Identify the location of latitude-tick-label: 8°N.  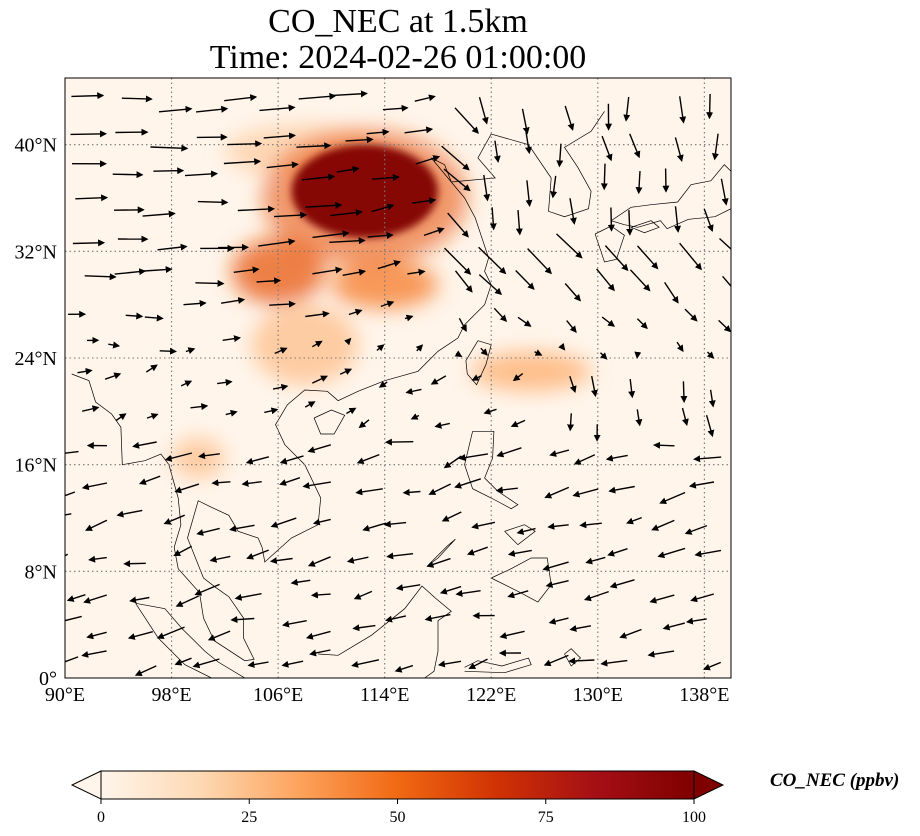
(41, 572).